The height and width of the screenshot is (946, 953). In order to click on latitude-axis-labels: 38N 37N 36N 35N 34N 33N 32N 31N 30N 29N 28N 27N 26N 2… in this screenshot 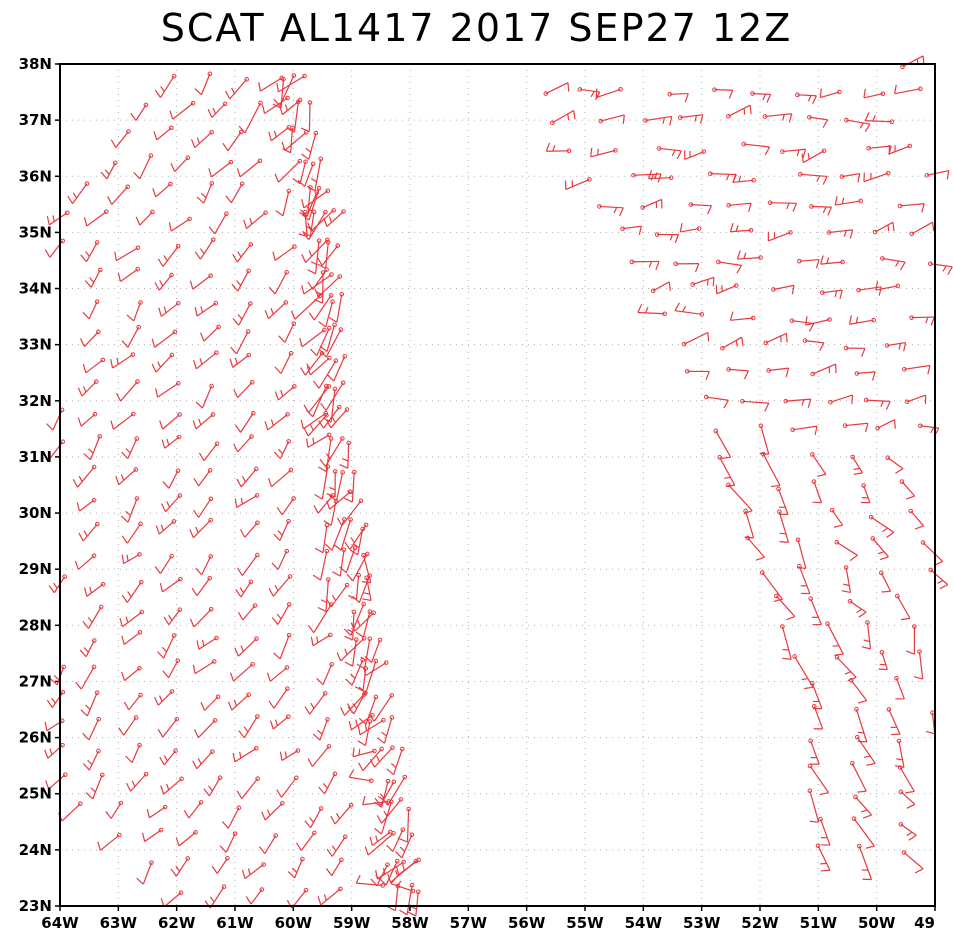, I will do `click(35, 485)`.